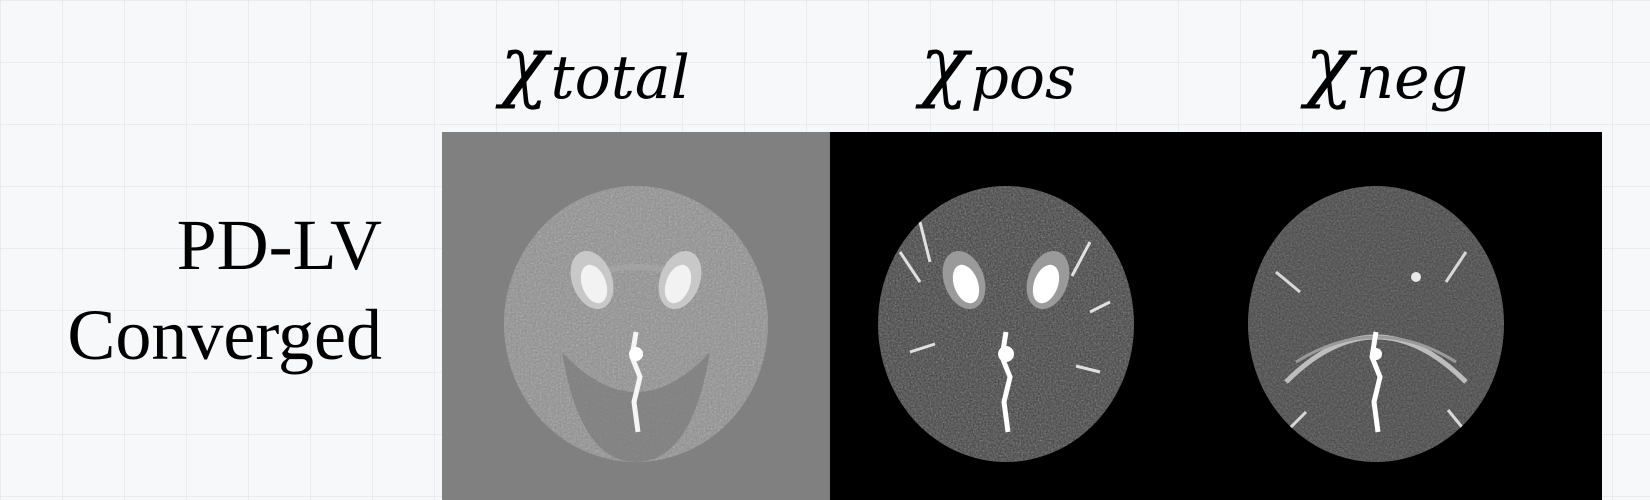  I want to click on column-header-neg: χneg, so click(1387, 66).